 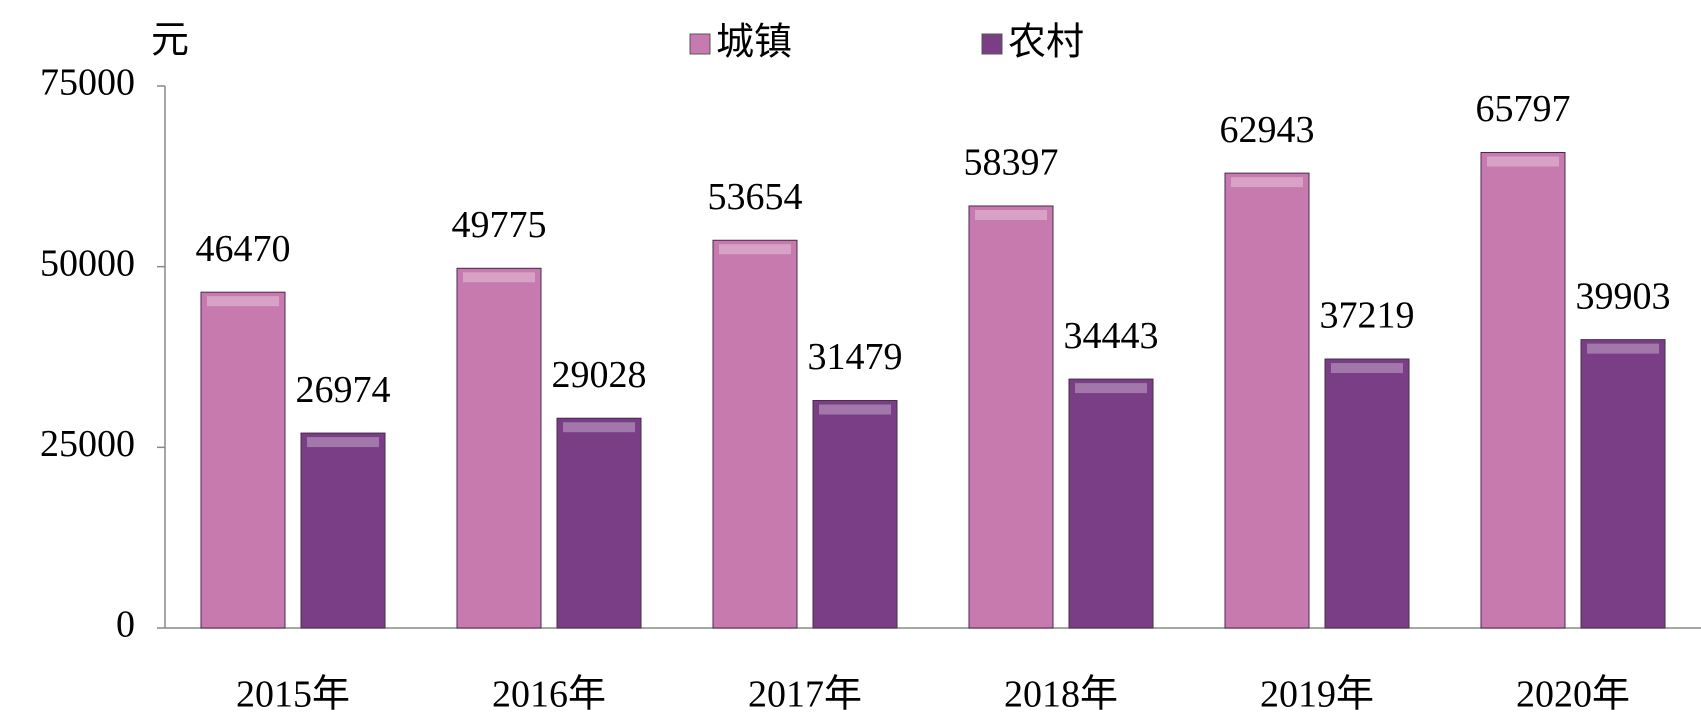 I want to click on x-tick-label: 2015年, so click(x=293, y=695).